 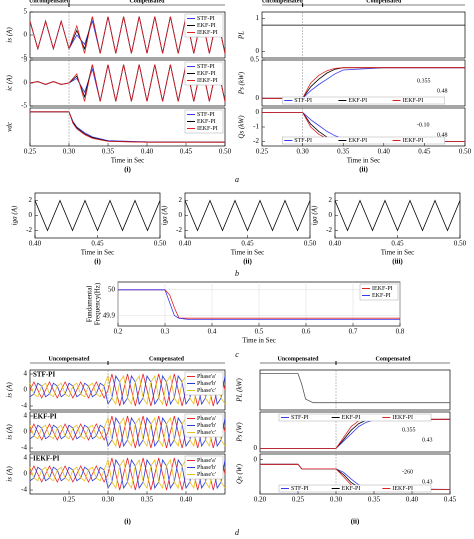 I want to click on x-tick-label: 0.30, so click(x=108, y=500).